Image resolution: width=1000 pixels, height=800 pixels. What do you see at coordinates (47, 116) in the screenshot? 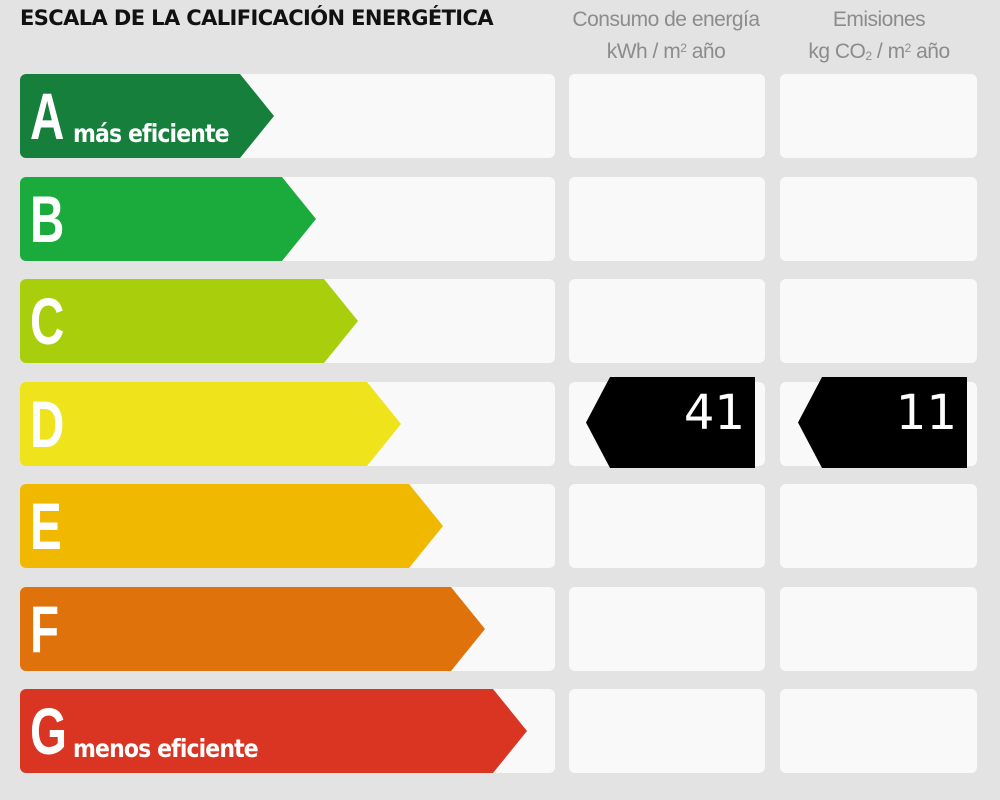
I see `band-letter: A` at bounding box center [47, 116].